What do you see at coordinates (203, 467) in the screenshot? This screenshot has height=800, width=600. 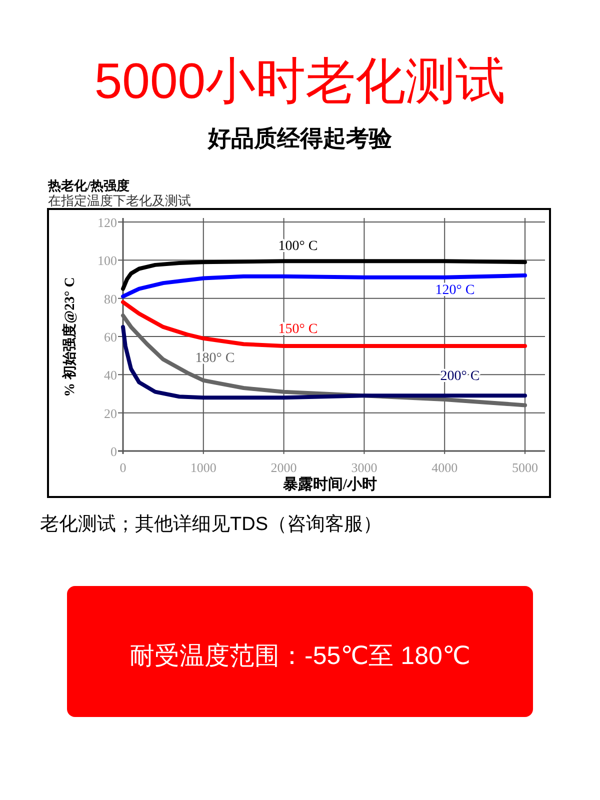 I see `x-tick-label: 1000` at bounding box center [203, 467].